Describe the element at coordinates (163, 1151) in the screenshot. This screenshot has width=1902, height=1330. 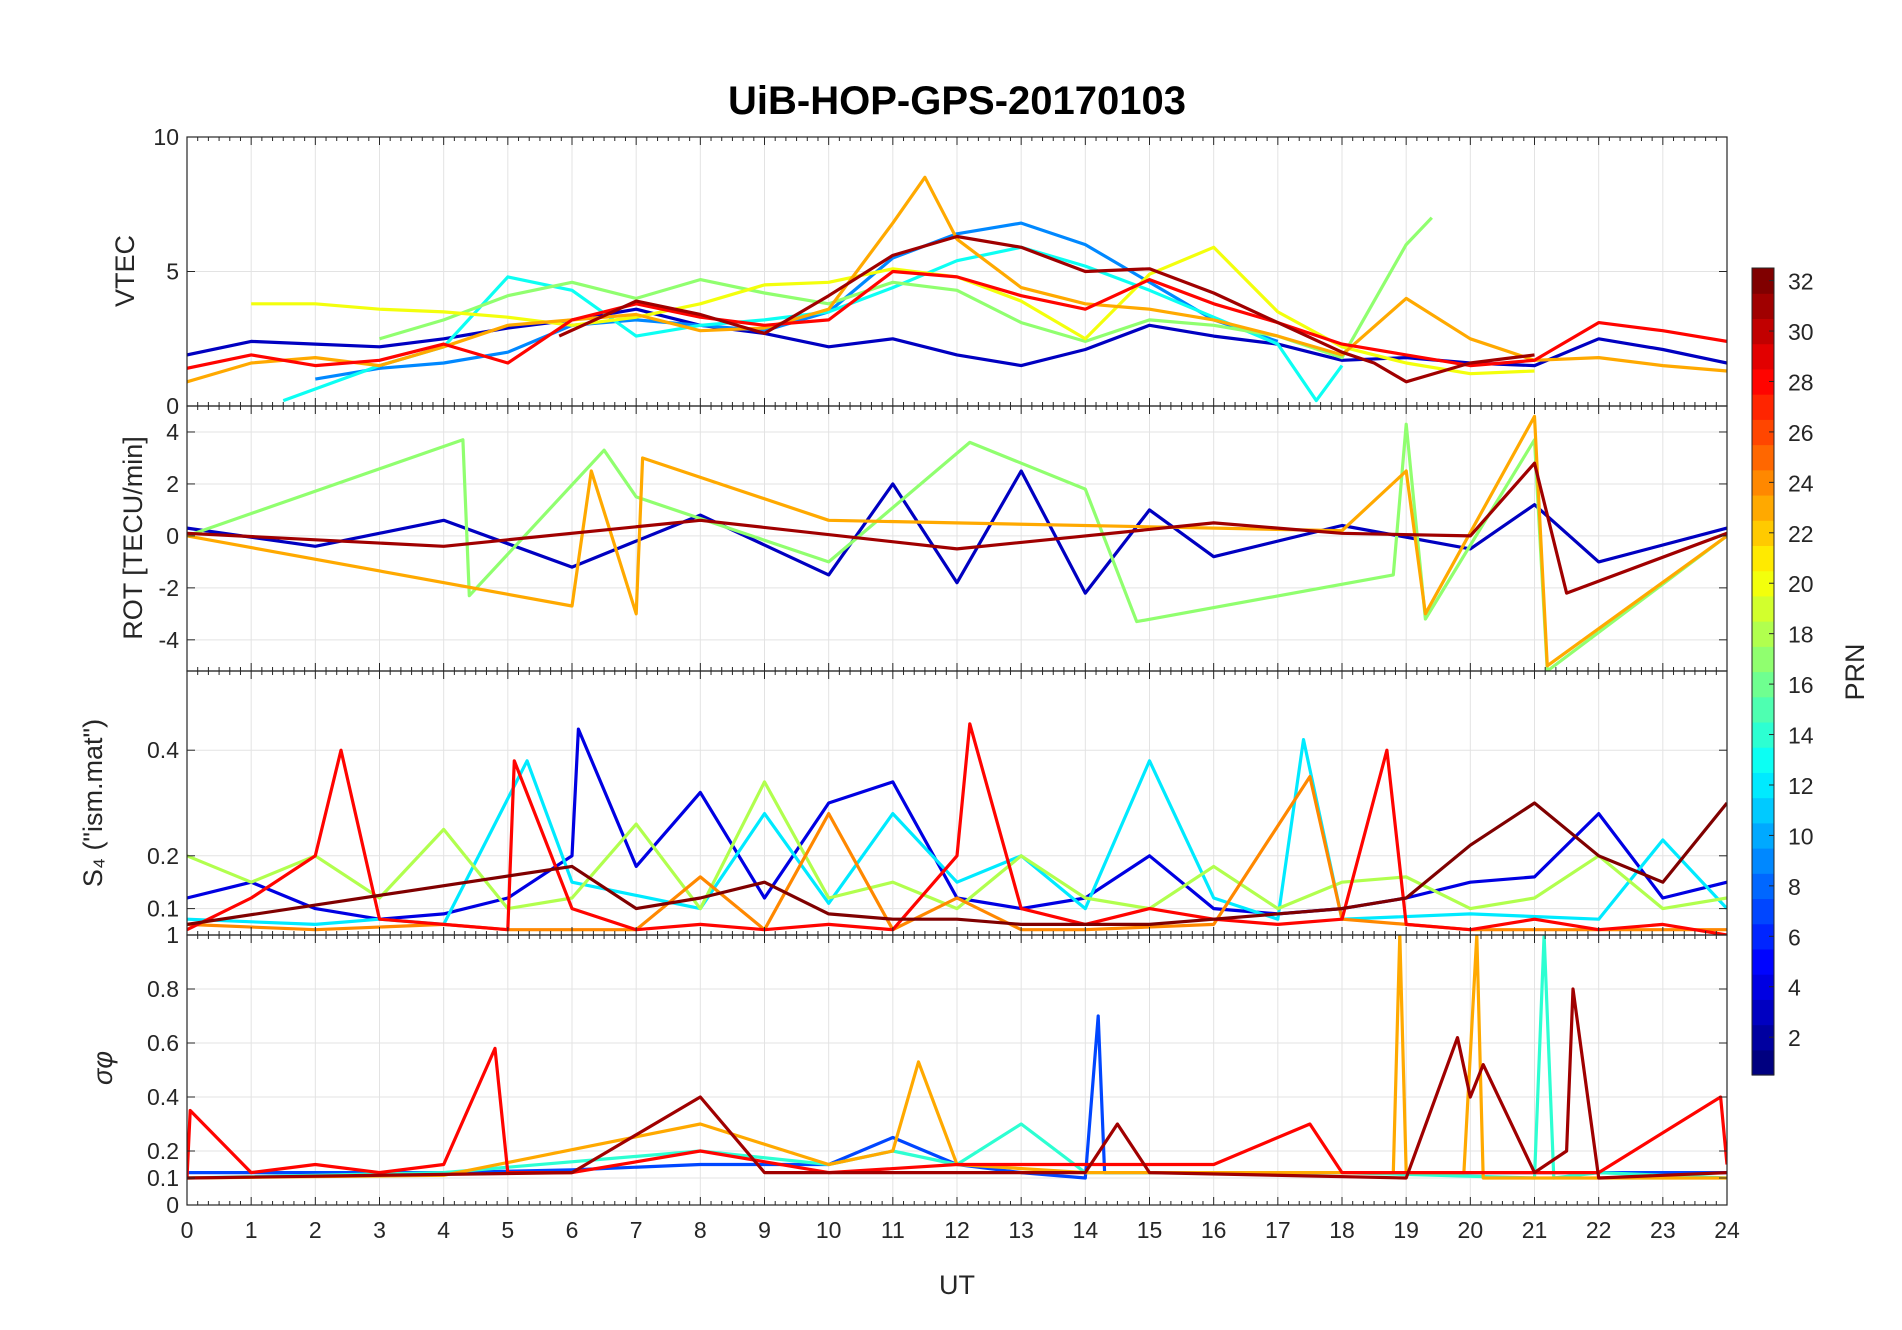
I see `y-tick-label: 0.2` at that location.